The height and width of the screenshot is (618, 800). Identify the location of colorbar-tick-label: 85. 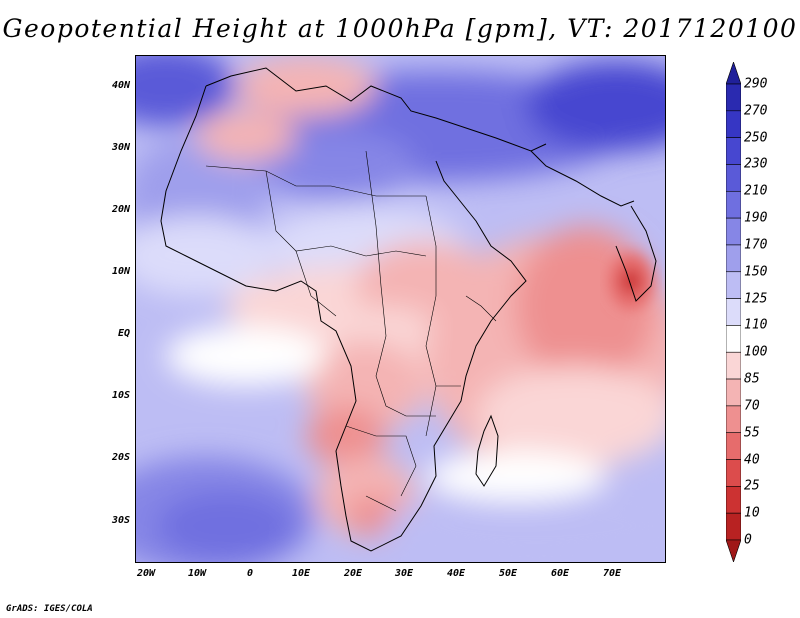
(752, 379).